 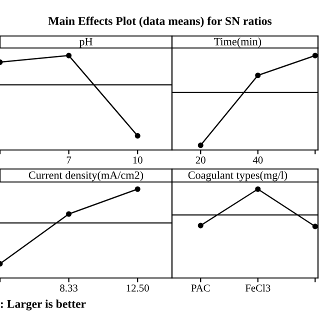 What do you see at coordinates (69, 160) in the screenshot?
I see `x-tick-label: 7` at bounding box center [69, 160].